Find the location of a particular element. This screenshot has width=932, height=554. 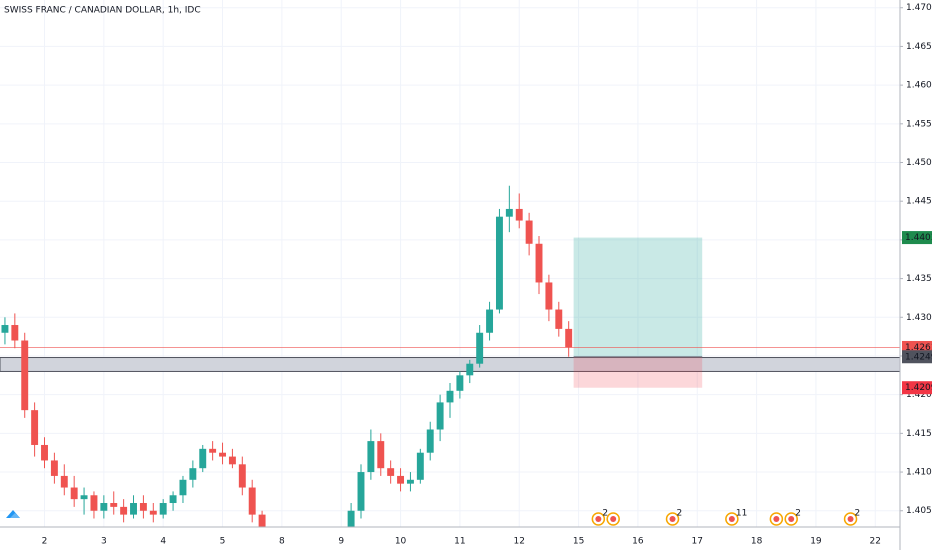

y-tick-label: 1.4200 is located at coordinates (919, 395).